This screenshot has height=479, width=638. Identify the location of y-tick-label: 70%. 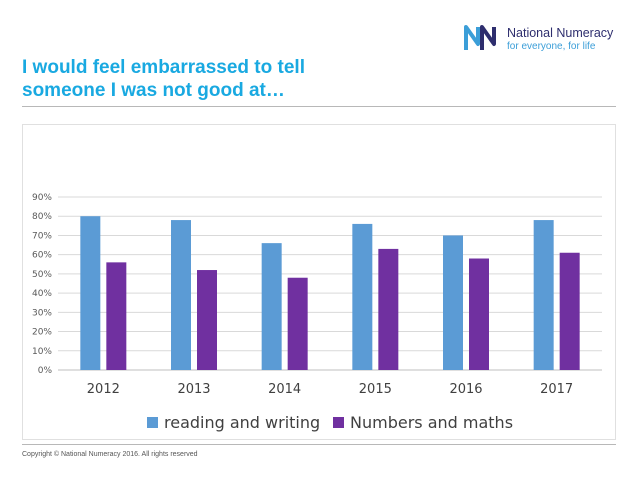
(42, 236).